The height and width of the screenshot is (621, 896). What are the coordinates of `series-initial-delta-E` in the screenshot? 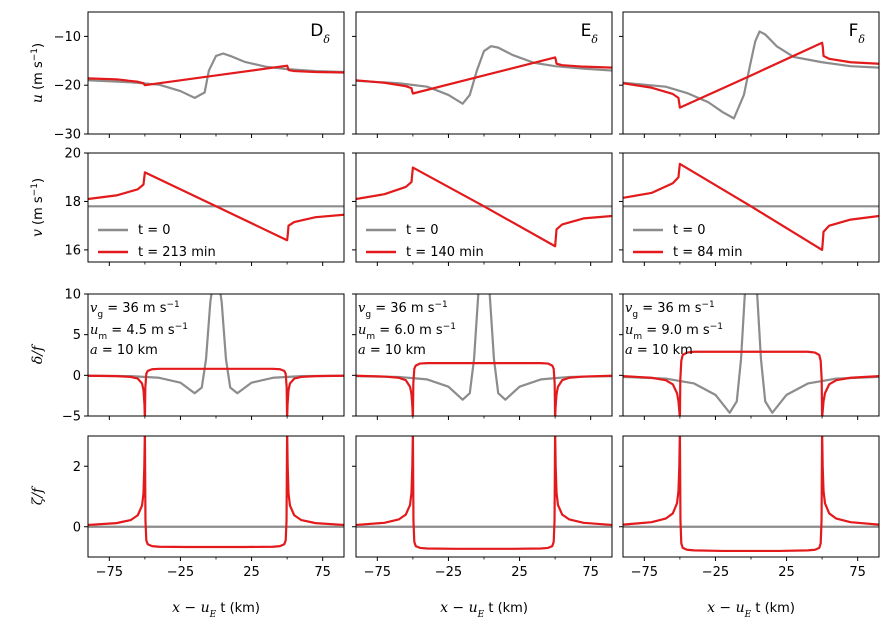 It's located at (484, 347).